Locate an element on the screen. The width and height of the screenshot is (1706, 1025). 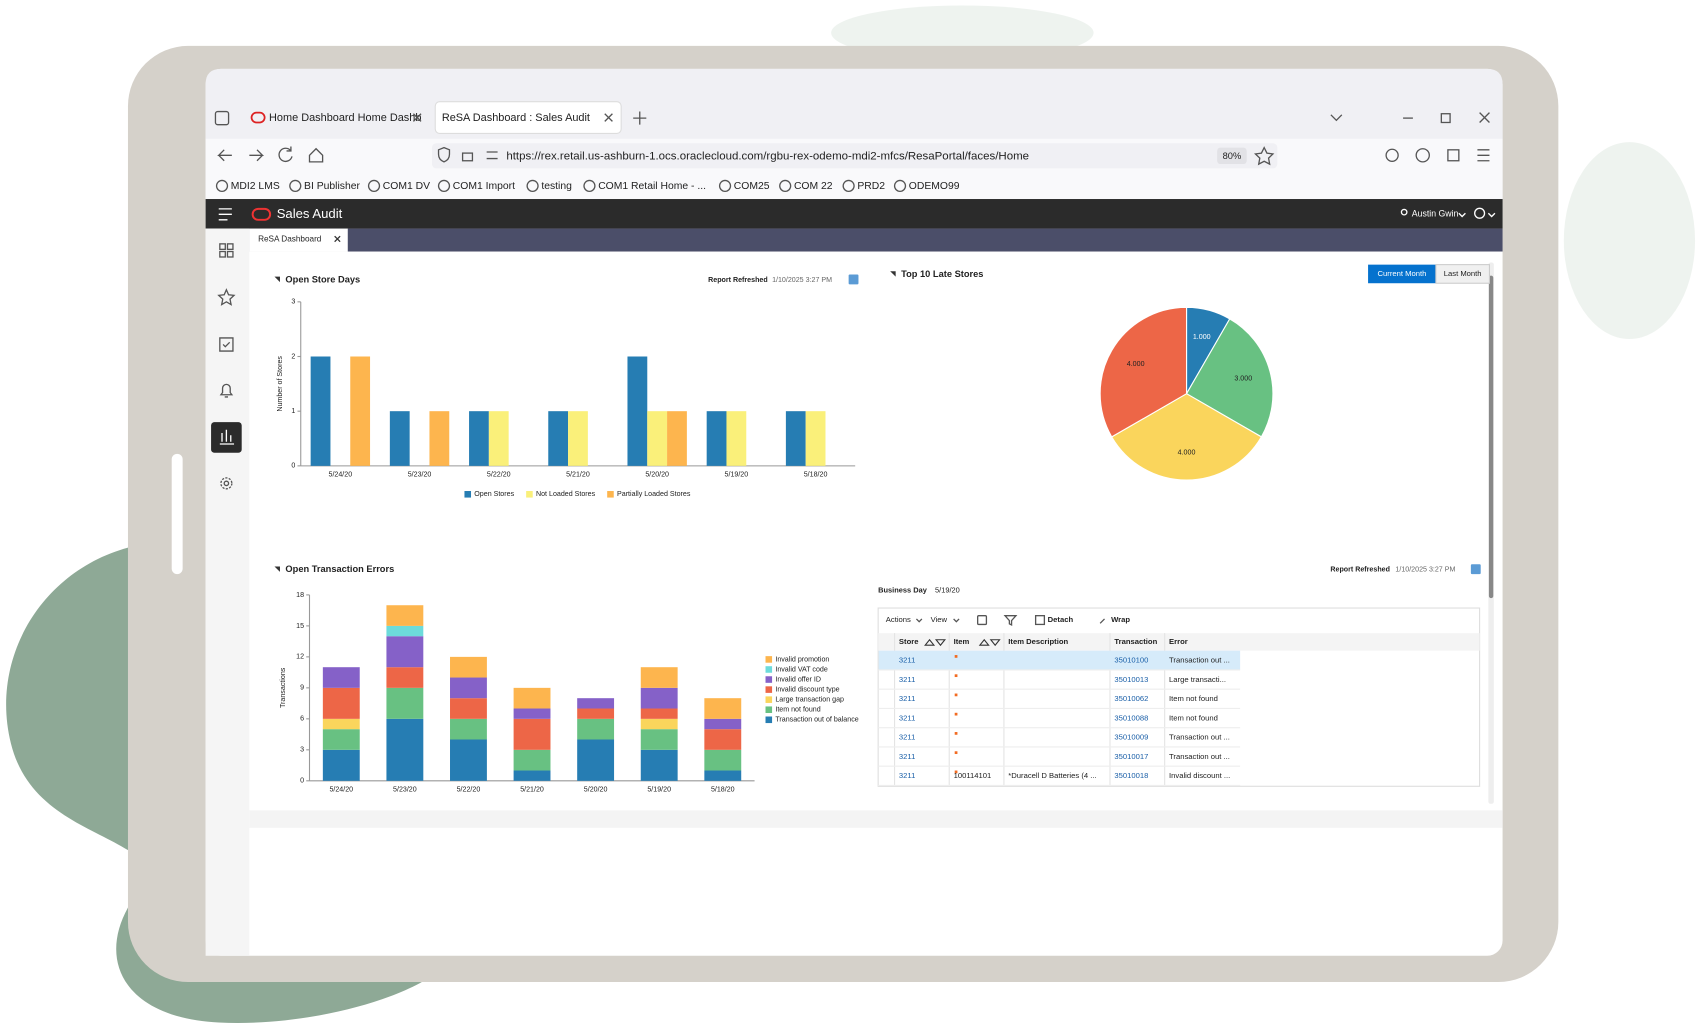
tab-title: ReSA Dashboard : Sales Audit is located at coordinates (516, 118).